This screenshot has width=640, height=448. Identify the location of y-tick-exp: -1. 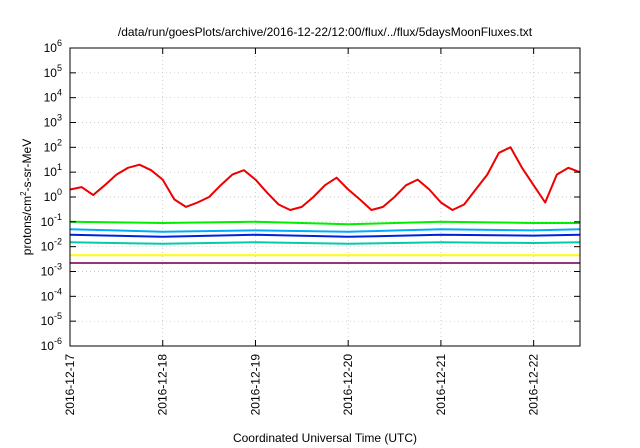
(58, 217).